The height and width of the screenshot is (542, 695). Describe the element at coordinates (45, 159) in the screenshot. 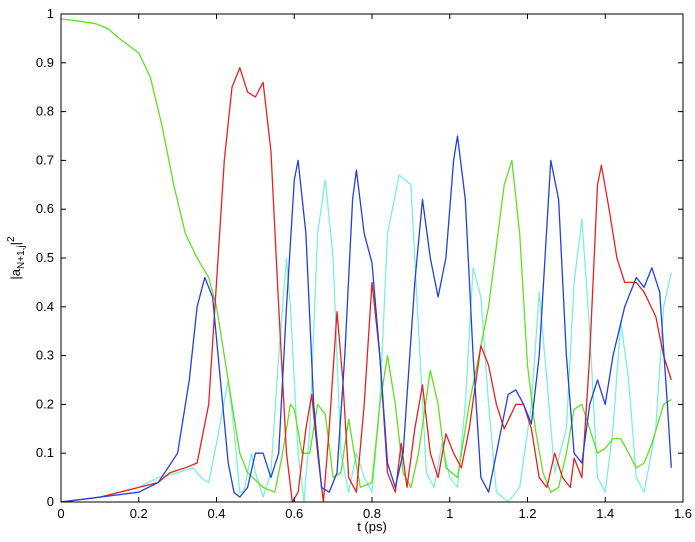

I see `y-tick-label-7: 0.7` at that location.